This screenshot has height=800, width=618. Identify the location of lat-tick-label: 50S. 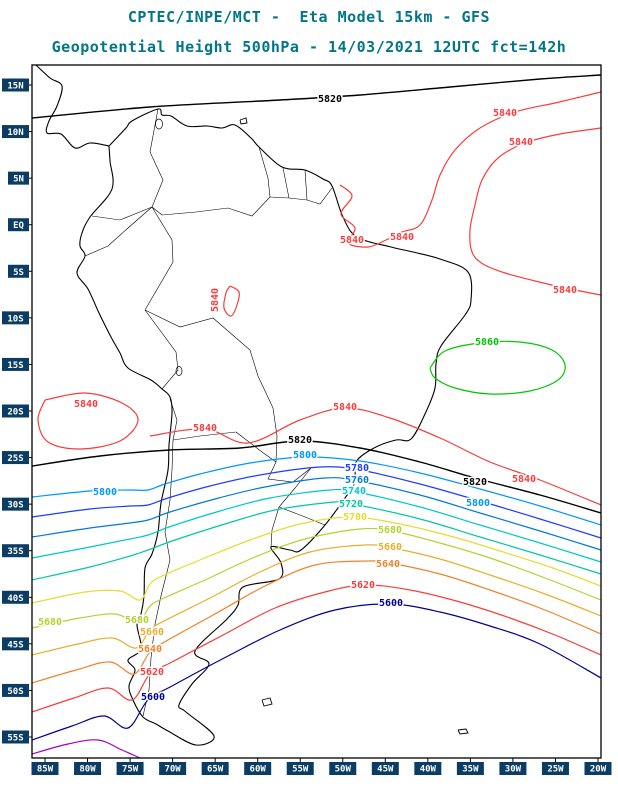
(15, 692).